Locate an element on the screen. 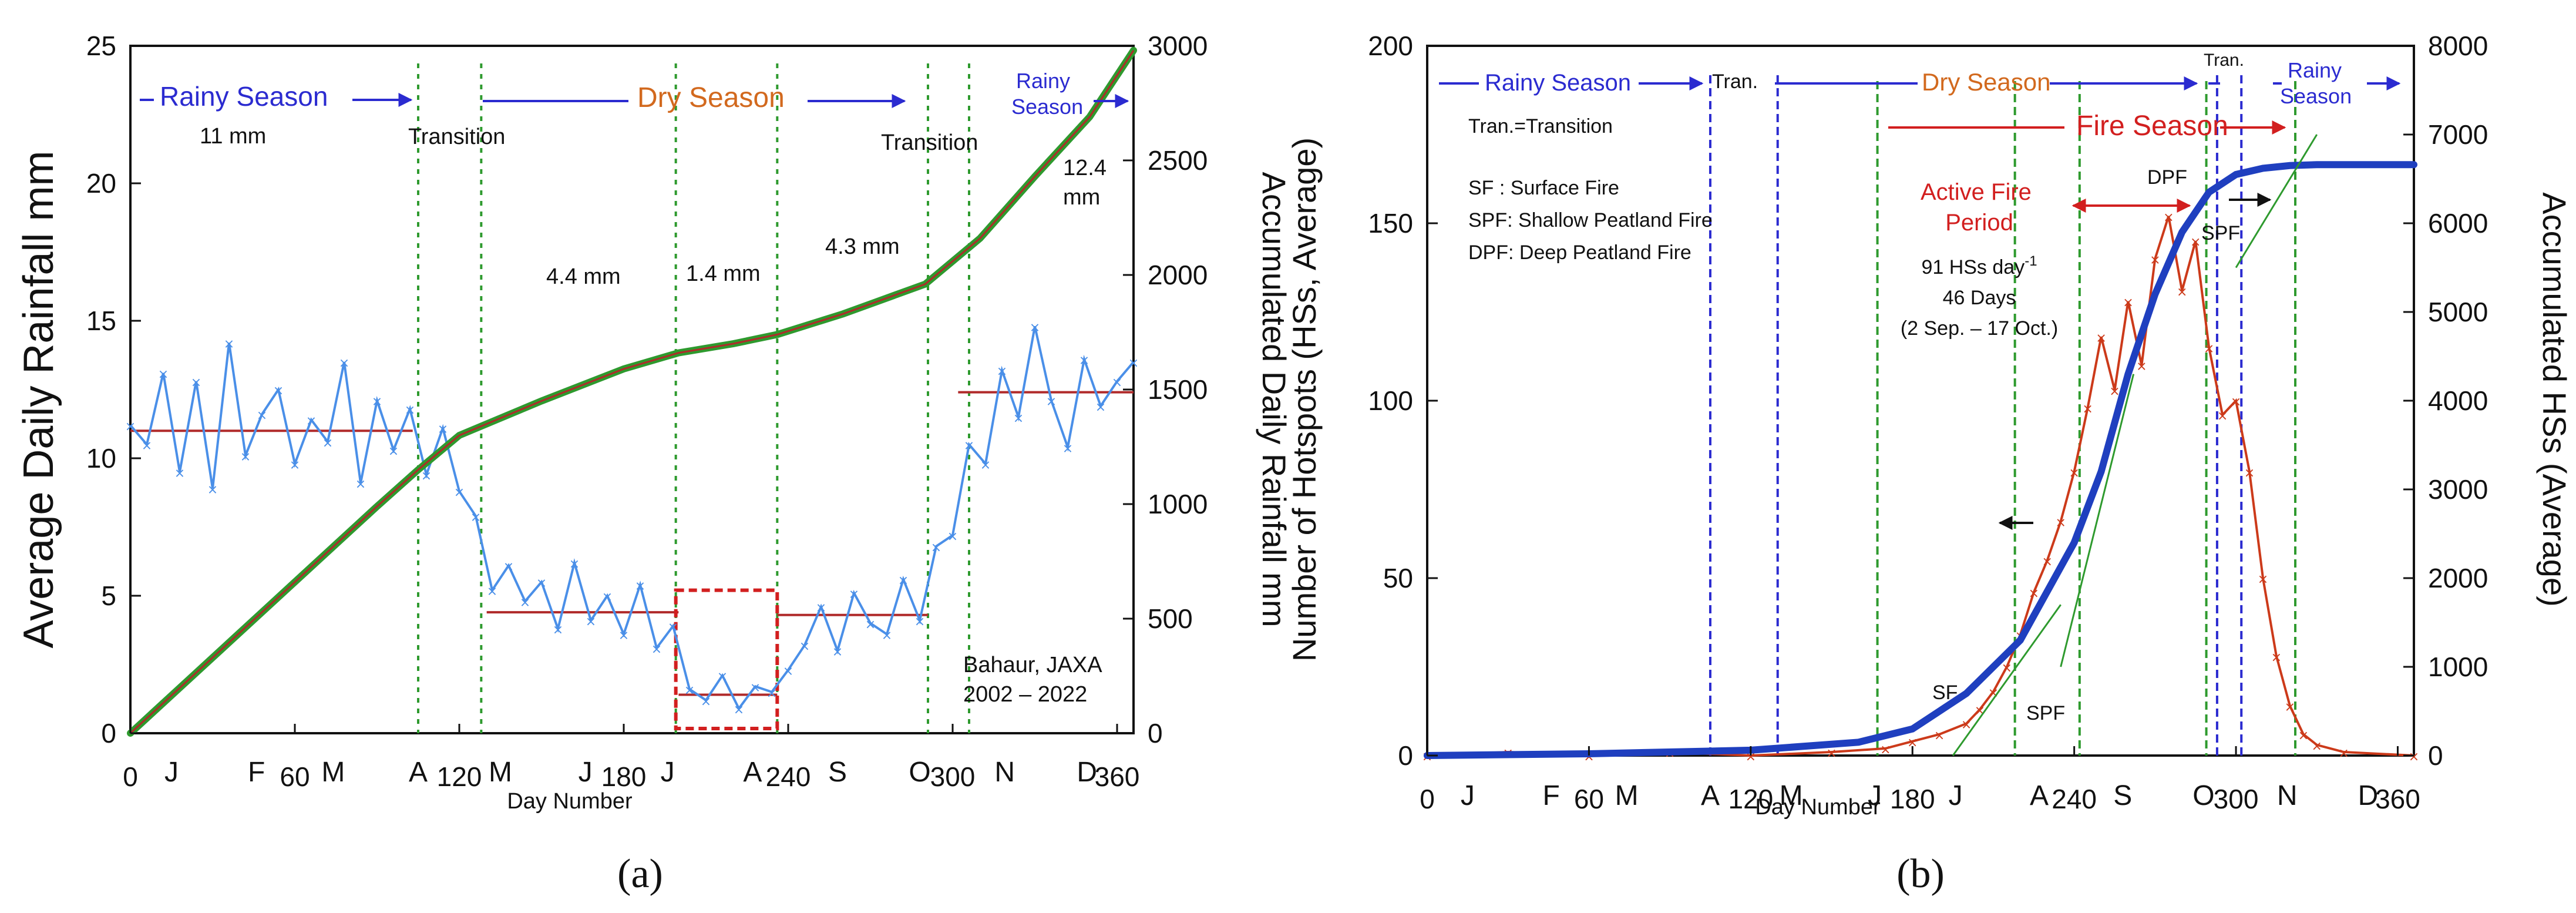 The height and width of the screenshot is (913, 2576). mean-label-dry-2: 1.4 mm is located at coordinates (724, 273).